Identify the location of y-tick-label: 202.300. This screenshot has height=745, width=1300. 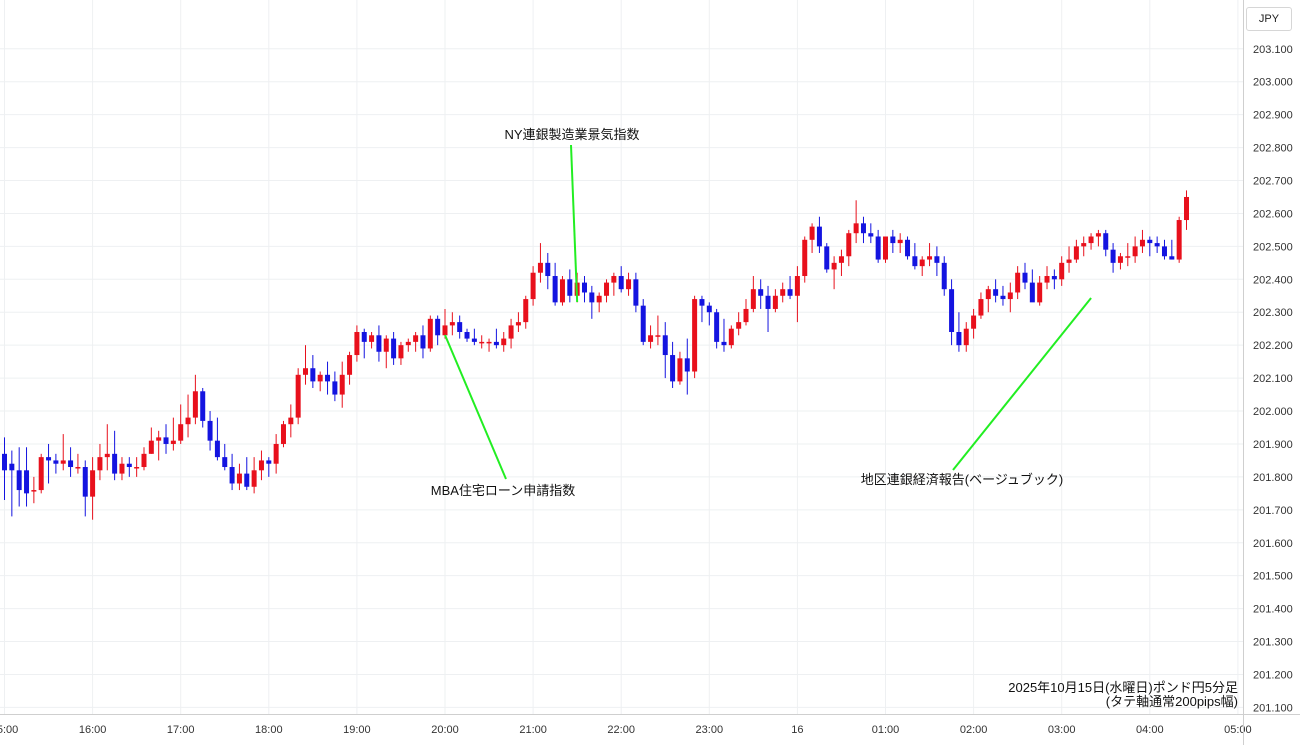
(1273, 313).